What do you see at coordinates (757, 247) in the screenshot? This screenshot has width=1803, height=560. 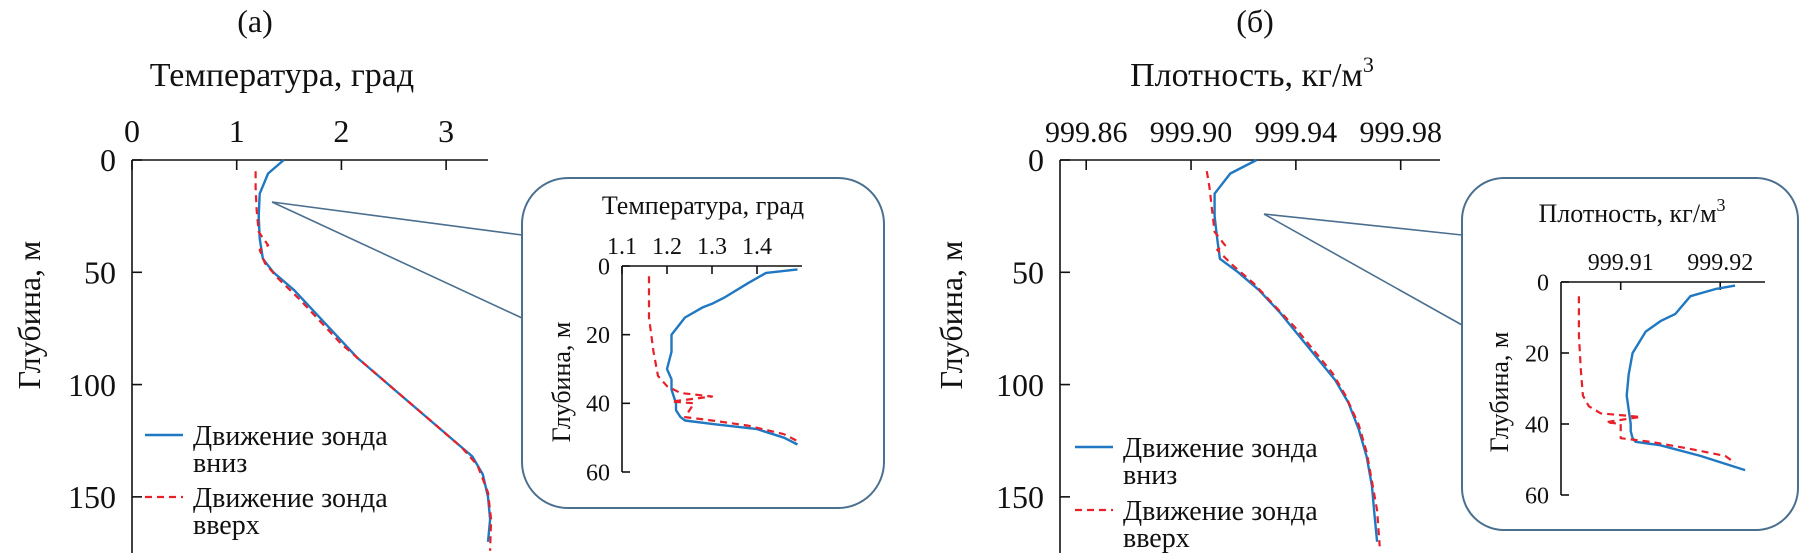 I see `x-tick-label: 1.4` at bounding box center [757, 247].